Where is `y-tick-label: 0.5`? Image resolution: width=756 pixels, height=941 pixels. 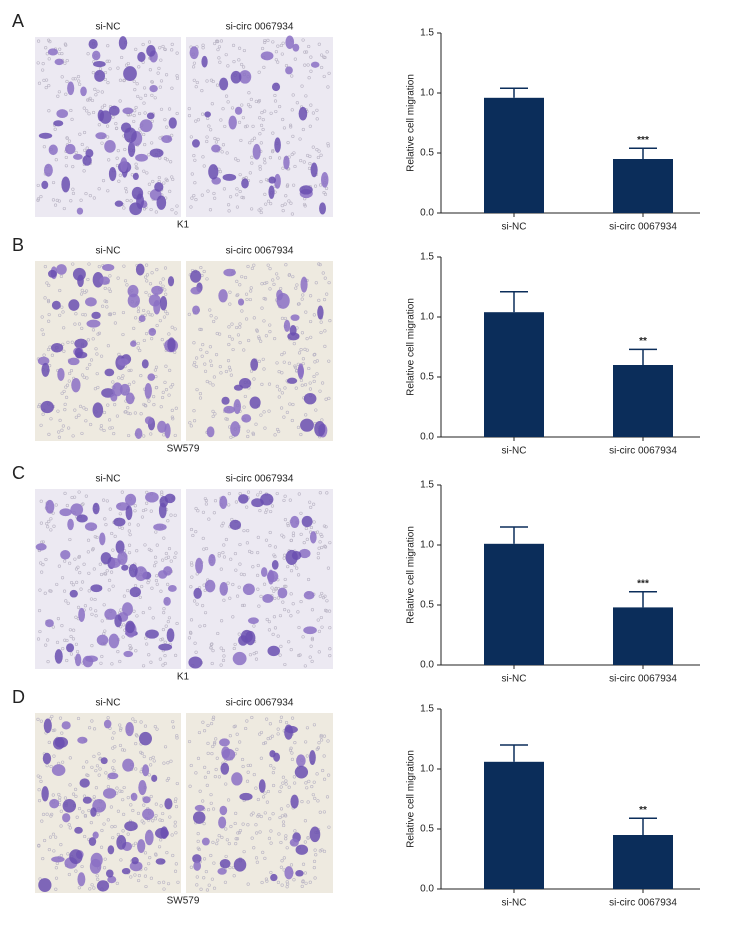 y-tick-label: 0.5 is located at coordinates (427, 829).